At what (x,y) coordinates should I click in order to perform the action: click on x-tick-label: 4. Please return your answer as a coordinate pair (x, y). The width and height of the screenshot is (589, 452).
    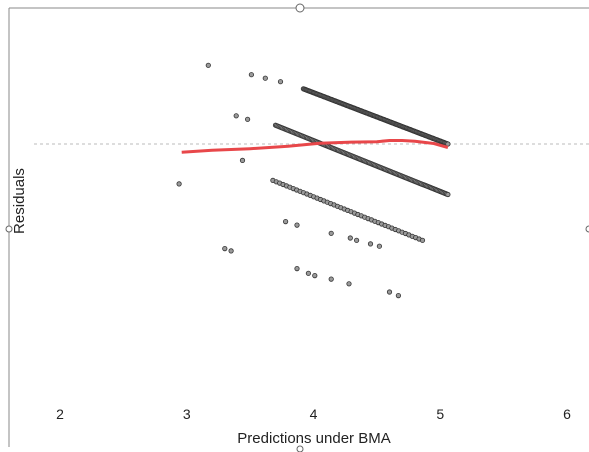
    Looking at the image, I should click on (314, 414).